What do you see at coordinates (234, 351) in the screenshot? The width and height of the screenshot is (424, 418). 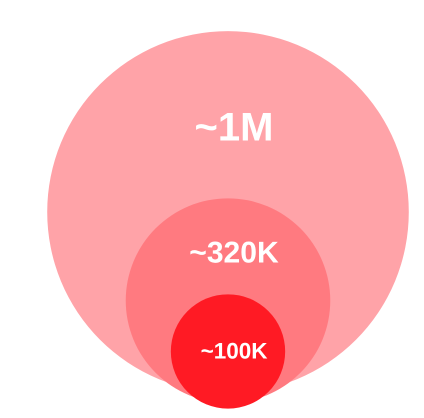 I see `data-label: ~100K` at bounding box center [234, 351].